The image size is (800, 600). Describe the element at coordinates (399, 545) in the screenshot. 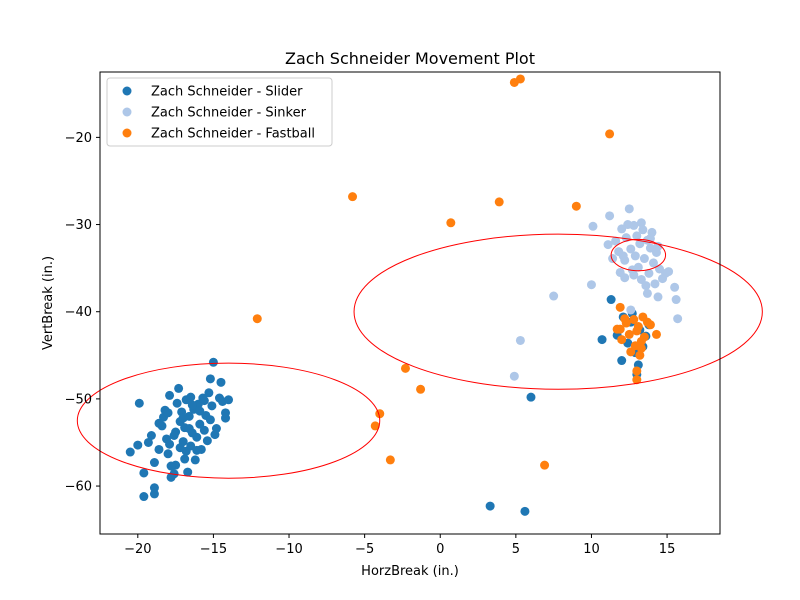

I see `x-axis-ticks: −20 −15 −10 −5 0 5 10 15` at that location.